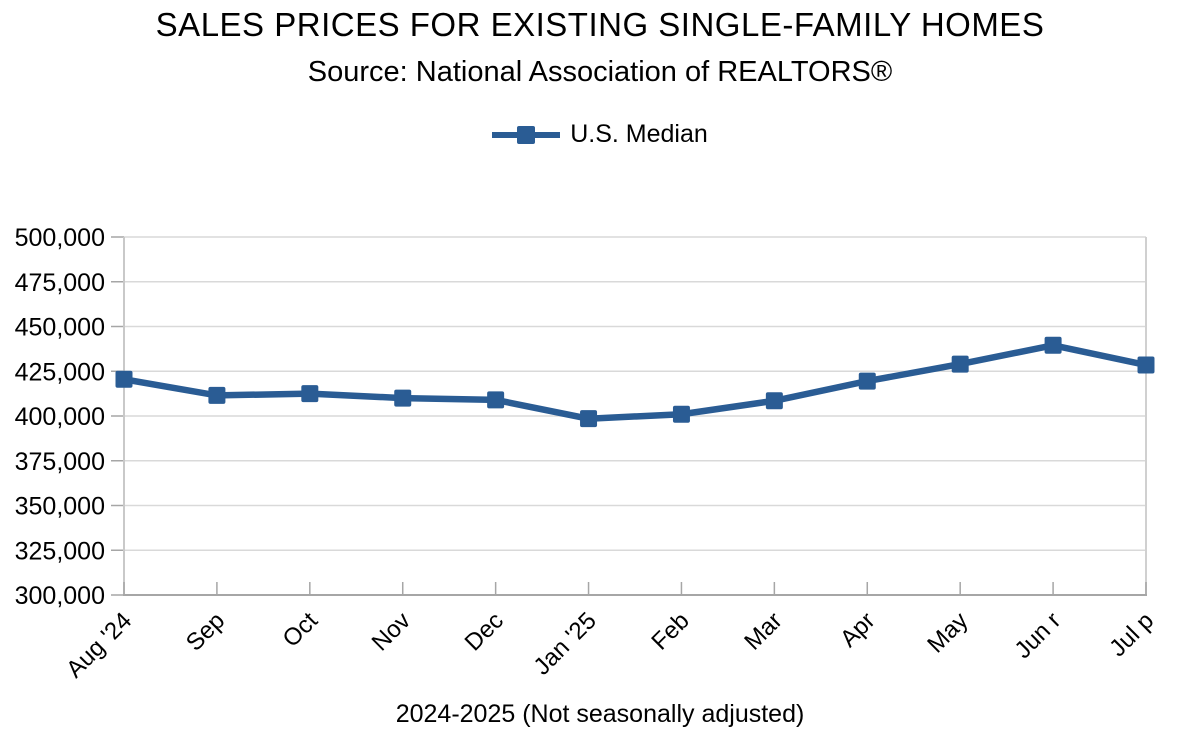  I want to click on legend-label: U.S. Median, so click(639, 134).